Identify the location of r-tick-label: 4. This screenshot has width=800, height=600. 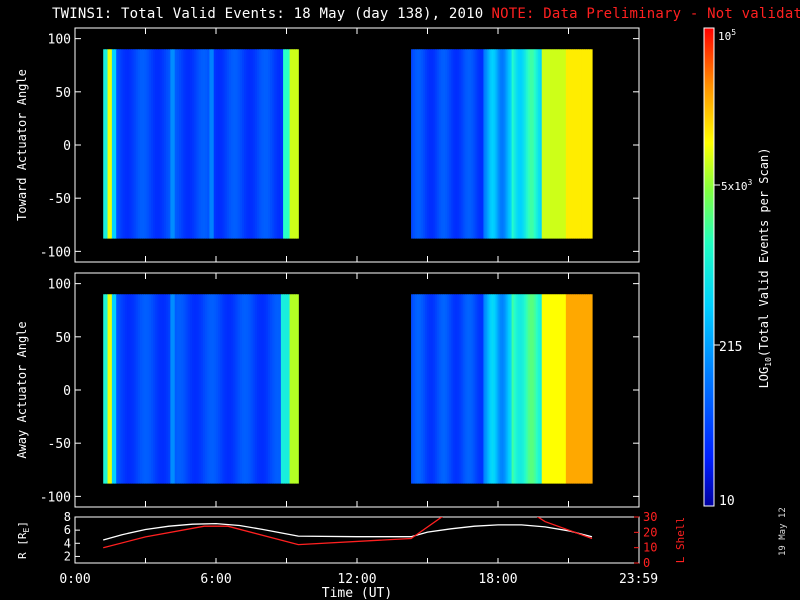
(67, 543).